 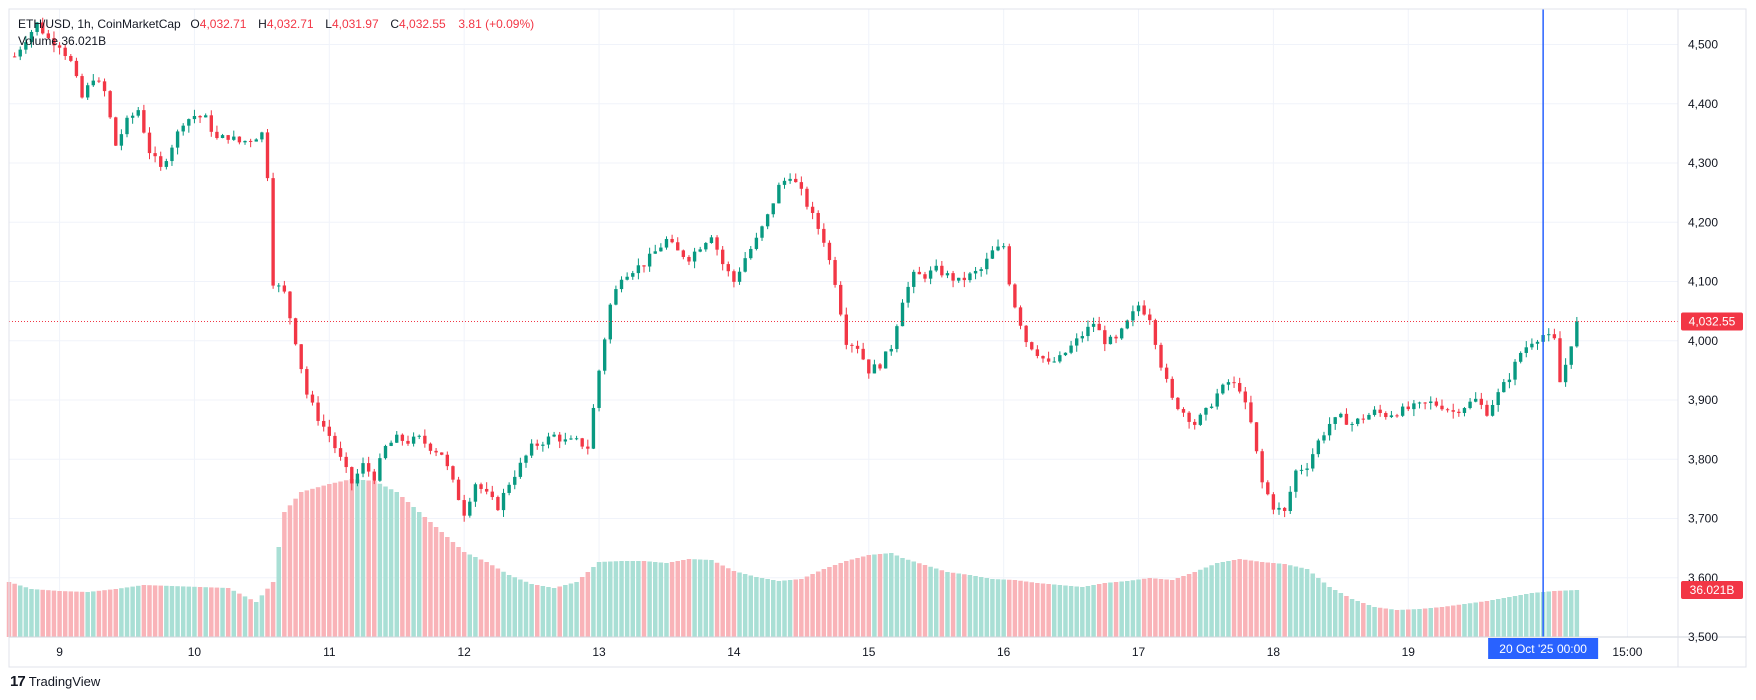 I want to click on change-value: 3.81 (+0.09%), so click(x=496, y=24).